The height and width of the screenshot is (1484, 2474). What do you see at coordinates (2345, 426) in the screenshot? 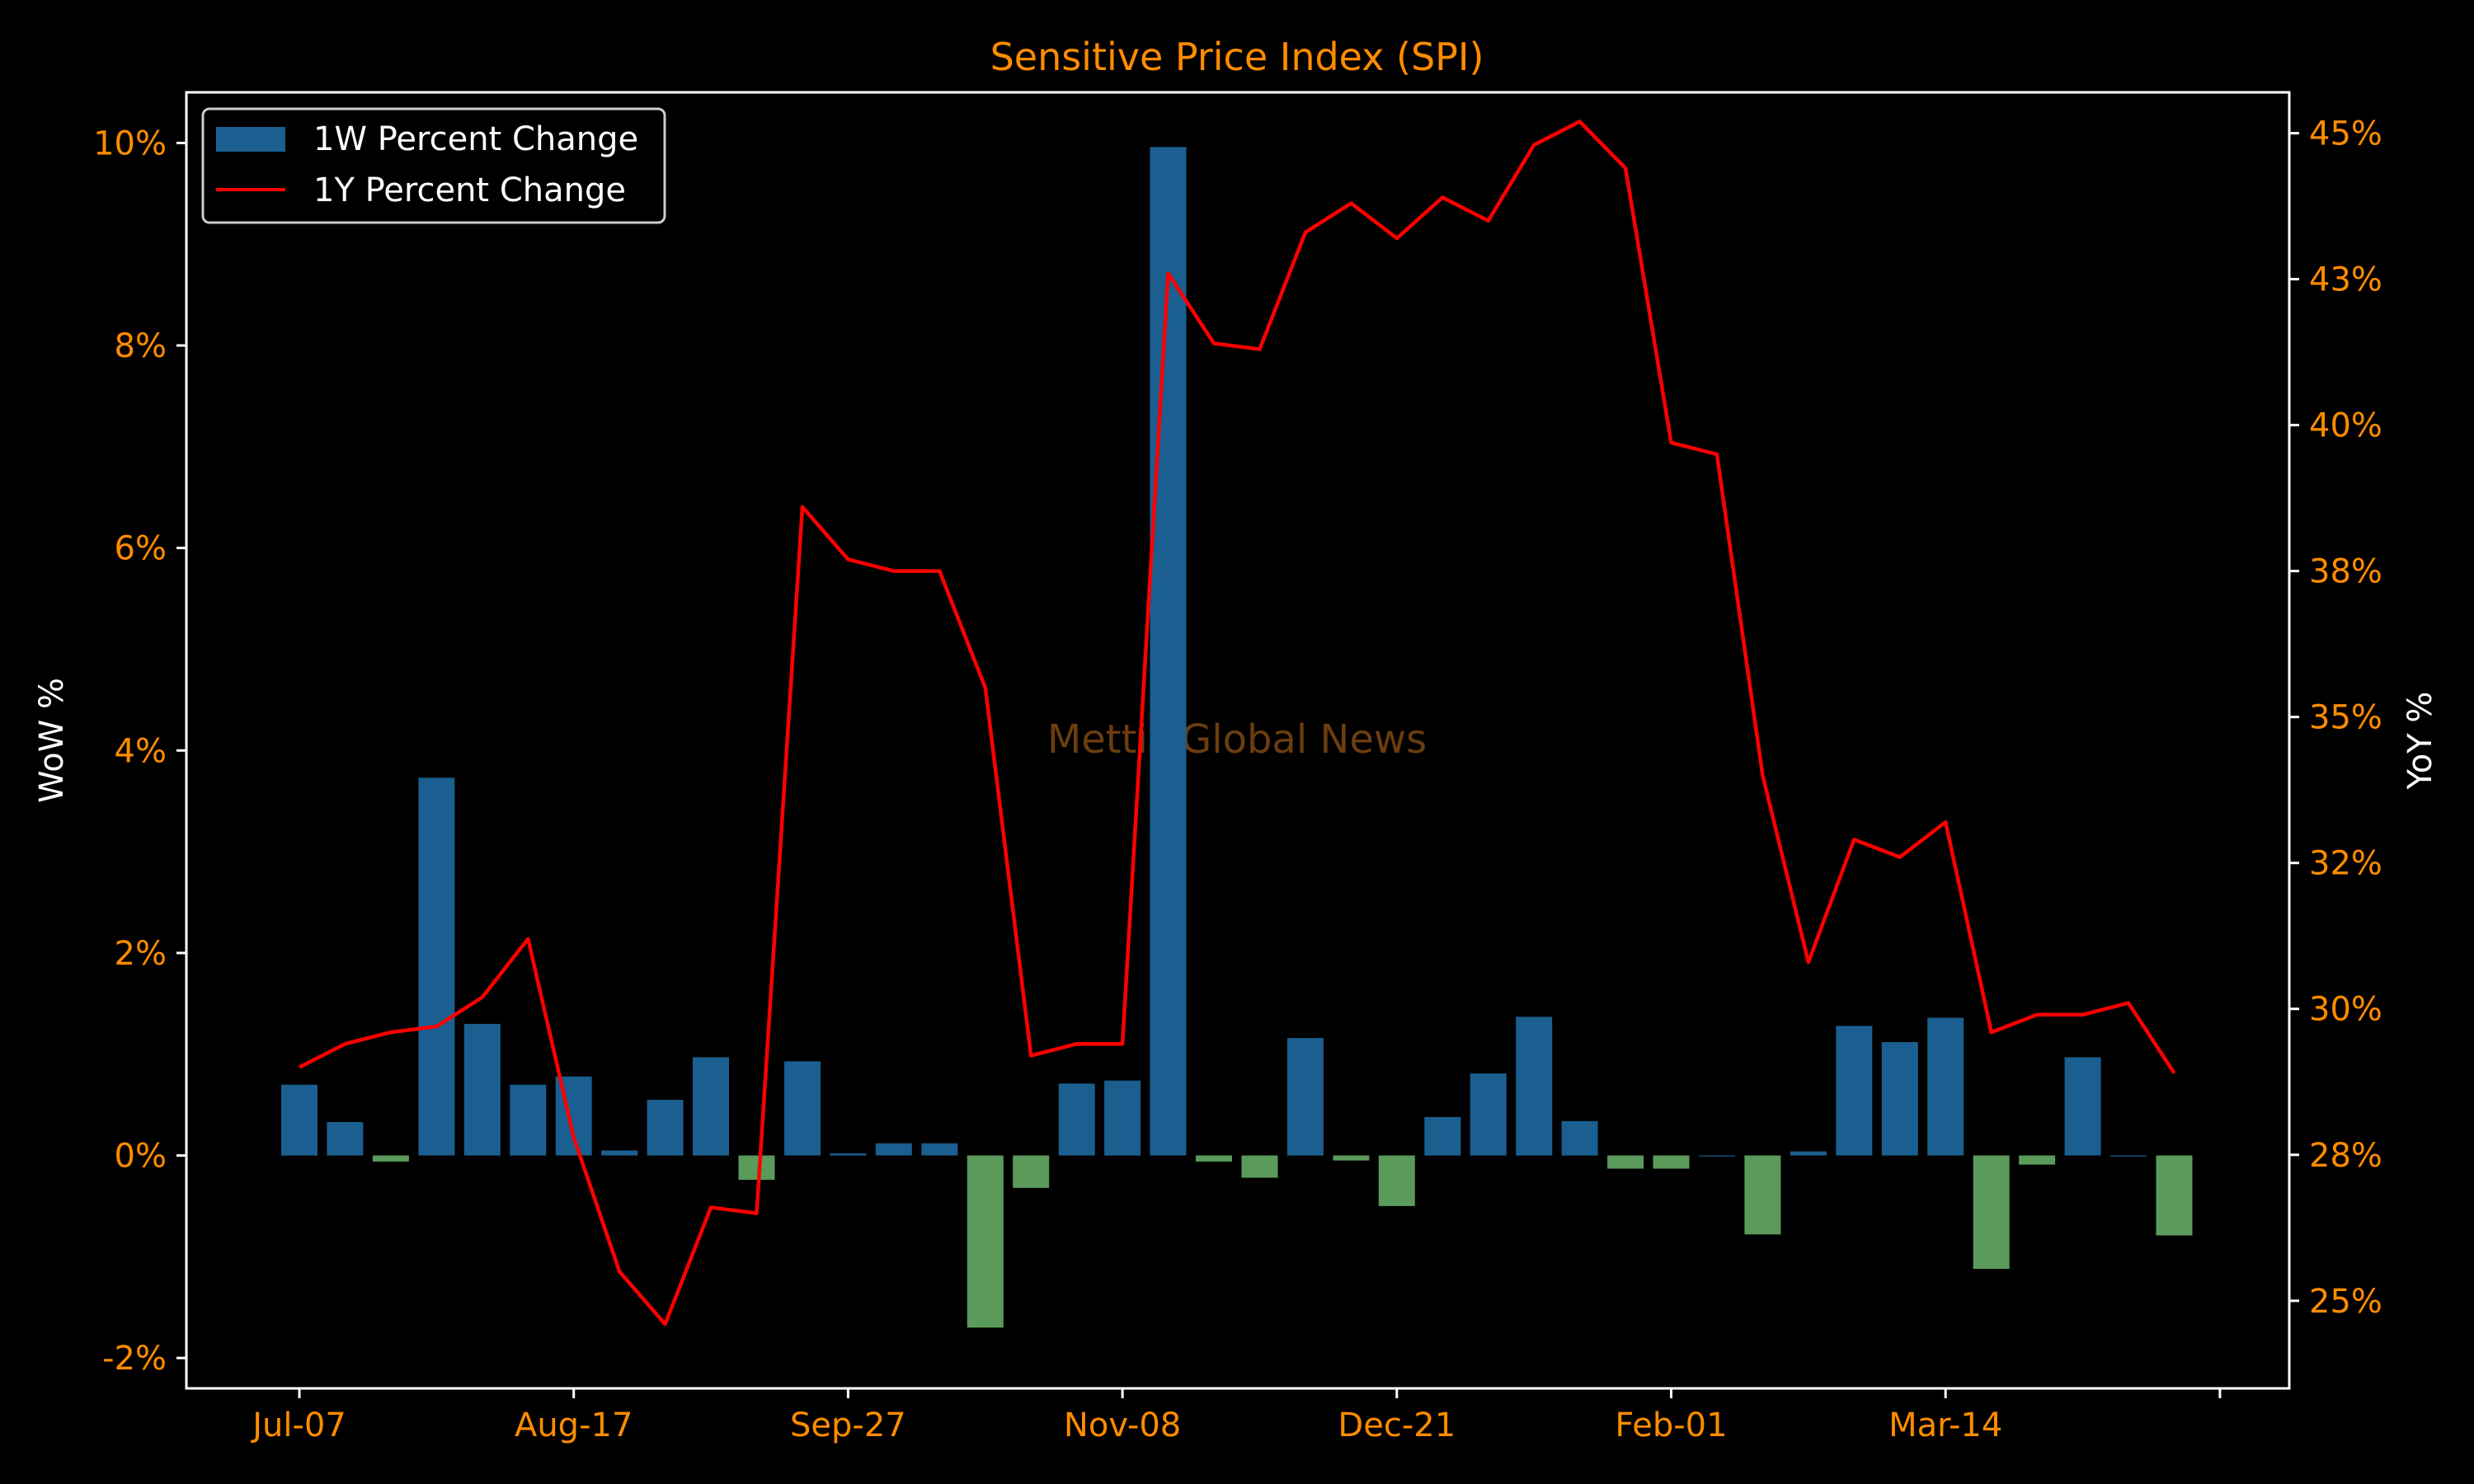
I see `y-tick-label-right: 40%` at bounding box center [2345, 426].